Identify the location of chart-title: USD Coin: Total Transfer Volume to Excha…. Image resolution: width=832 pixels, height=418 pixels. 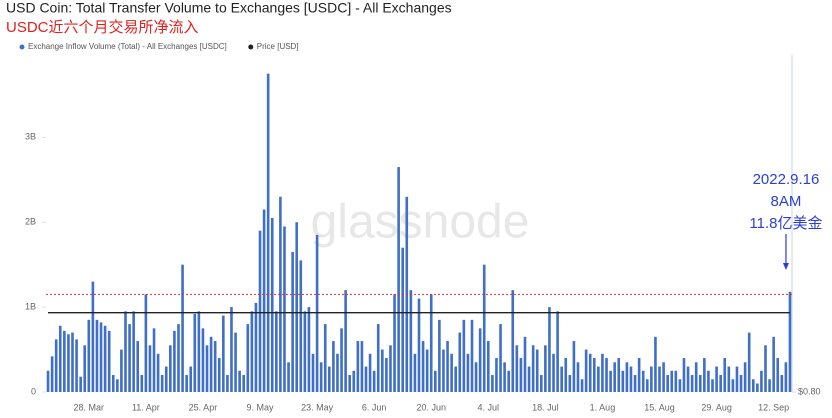
(229, 8).